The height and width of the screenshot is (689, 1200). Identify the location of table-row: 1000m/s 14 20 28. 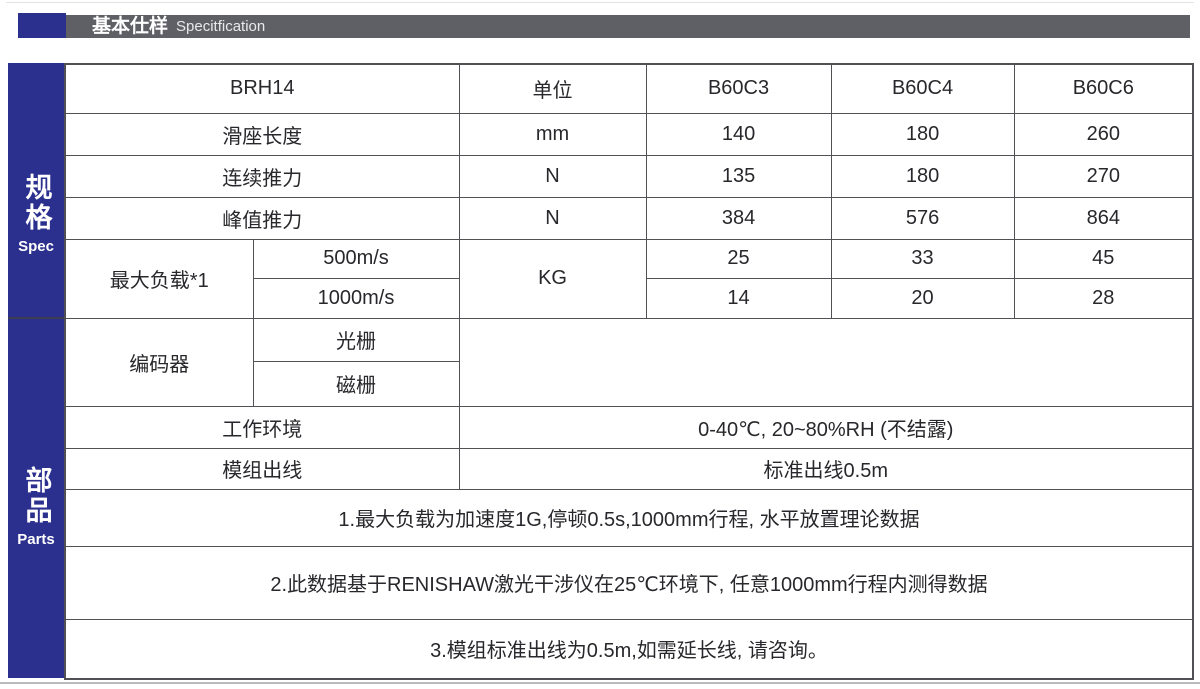
(629, 298).